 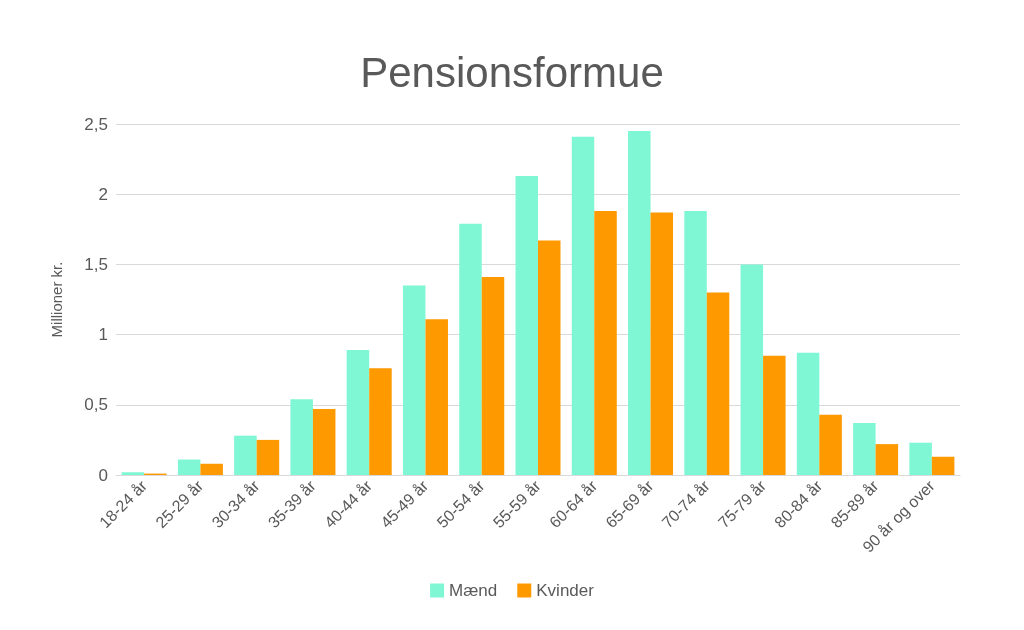 I want to click on y-tick-label: 0,5, so click(x=96, y=405).